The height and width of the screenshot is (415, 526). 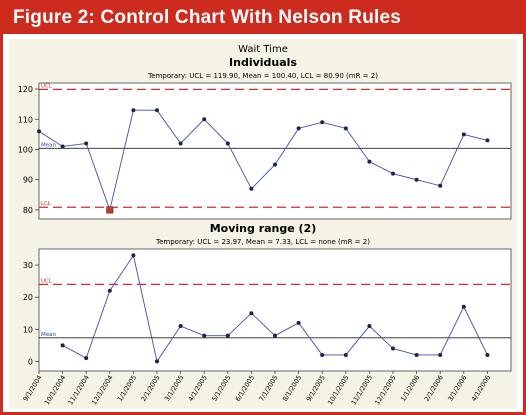 What do you see at coordinates (174, 388) in the screenshot?
I see `x-axis-tick-label: 3/1/2005` at bounding box center [174, 388].